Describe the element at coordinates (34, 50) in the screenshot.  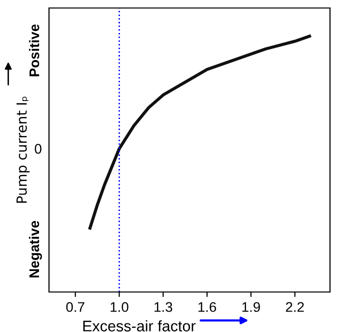
I see `text: Positive` at that location.